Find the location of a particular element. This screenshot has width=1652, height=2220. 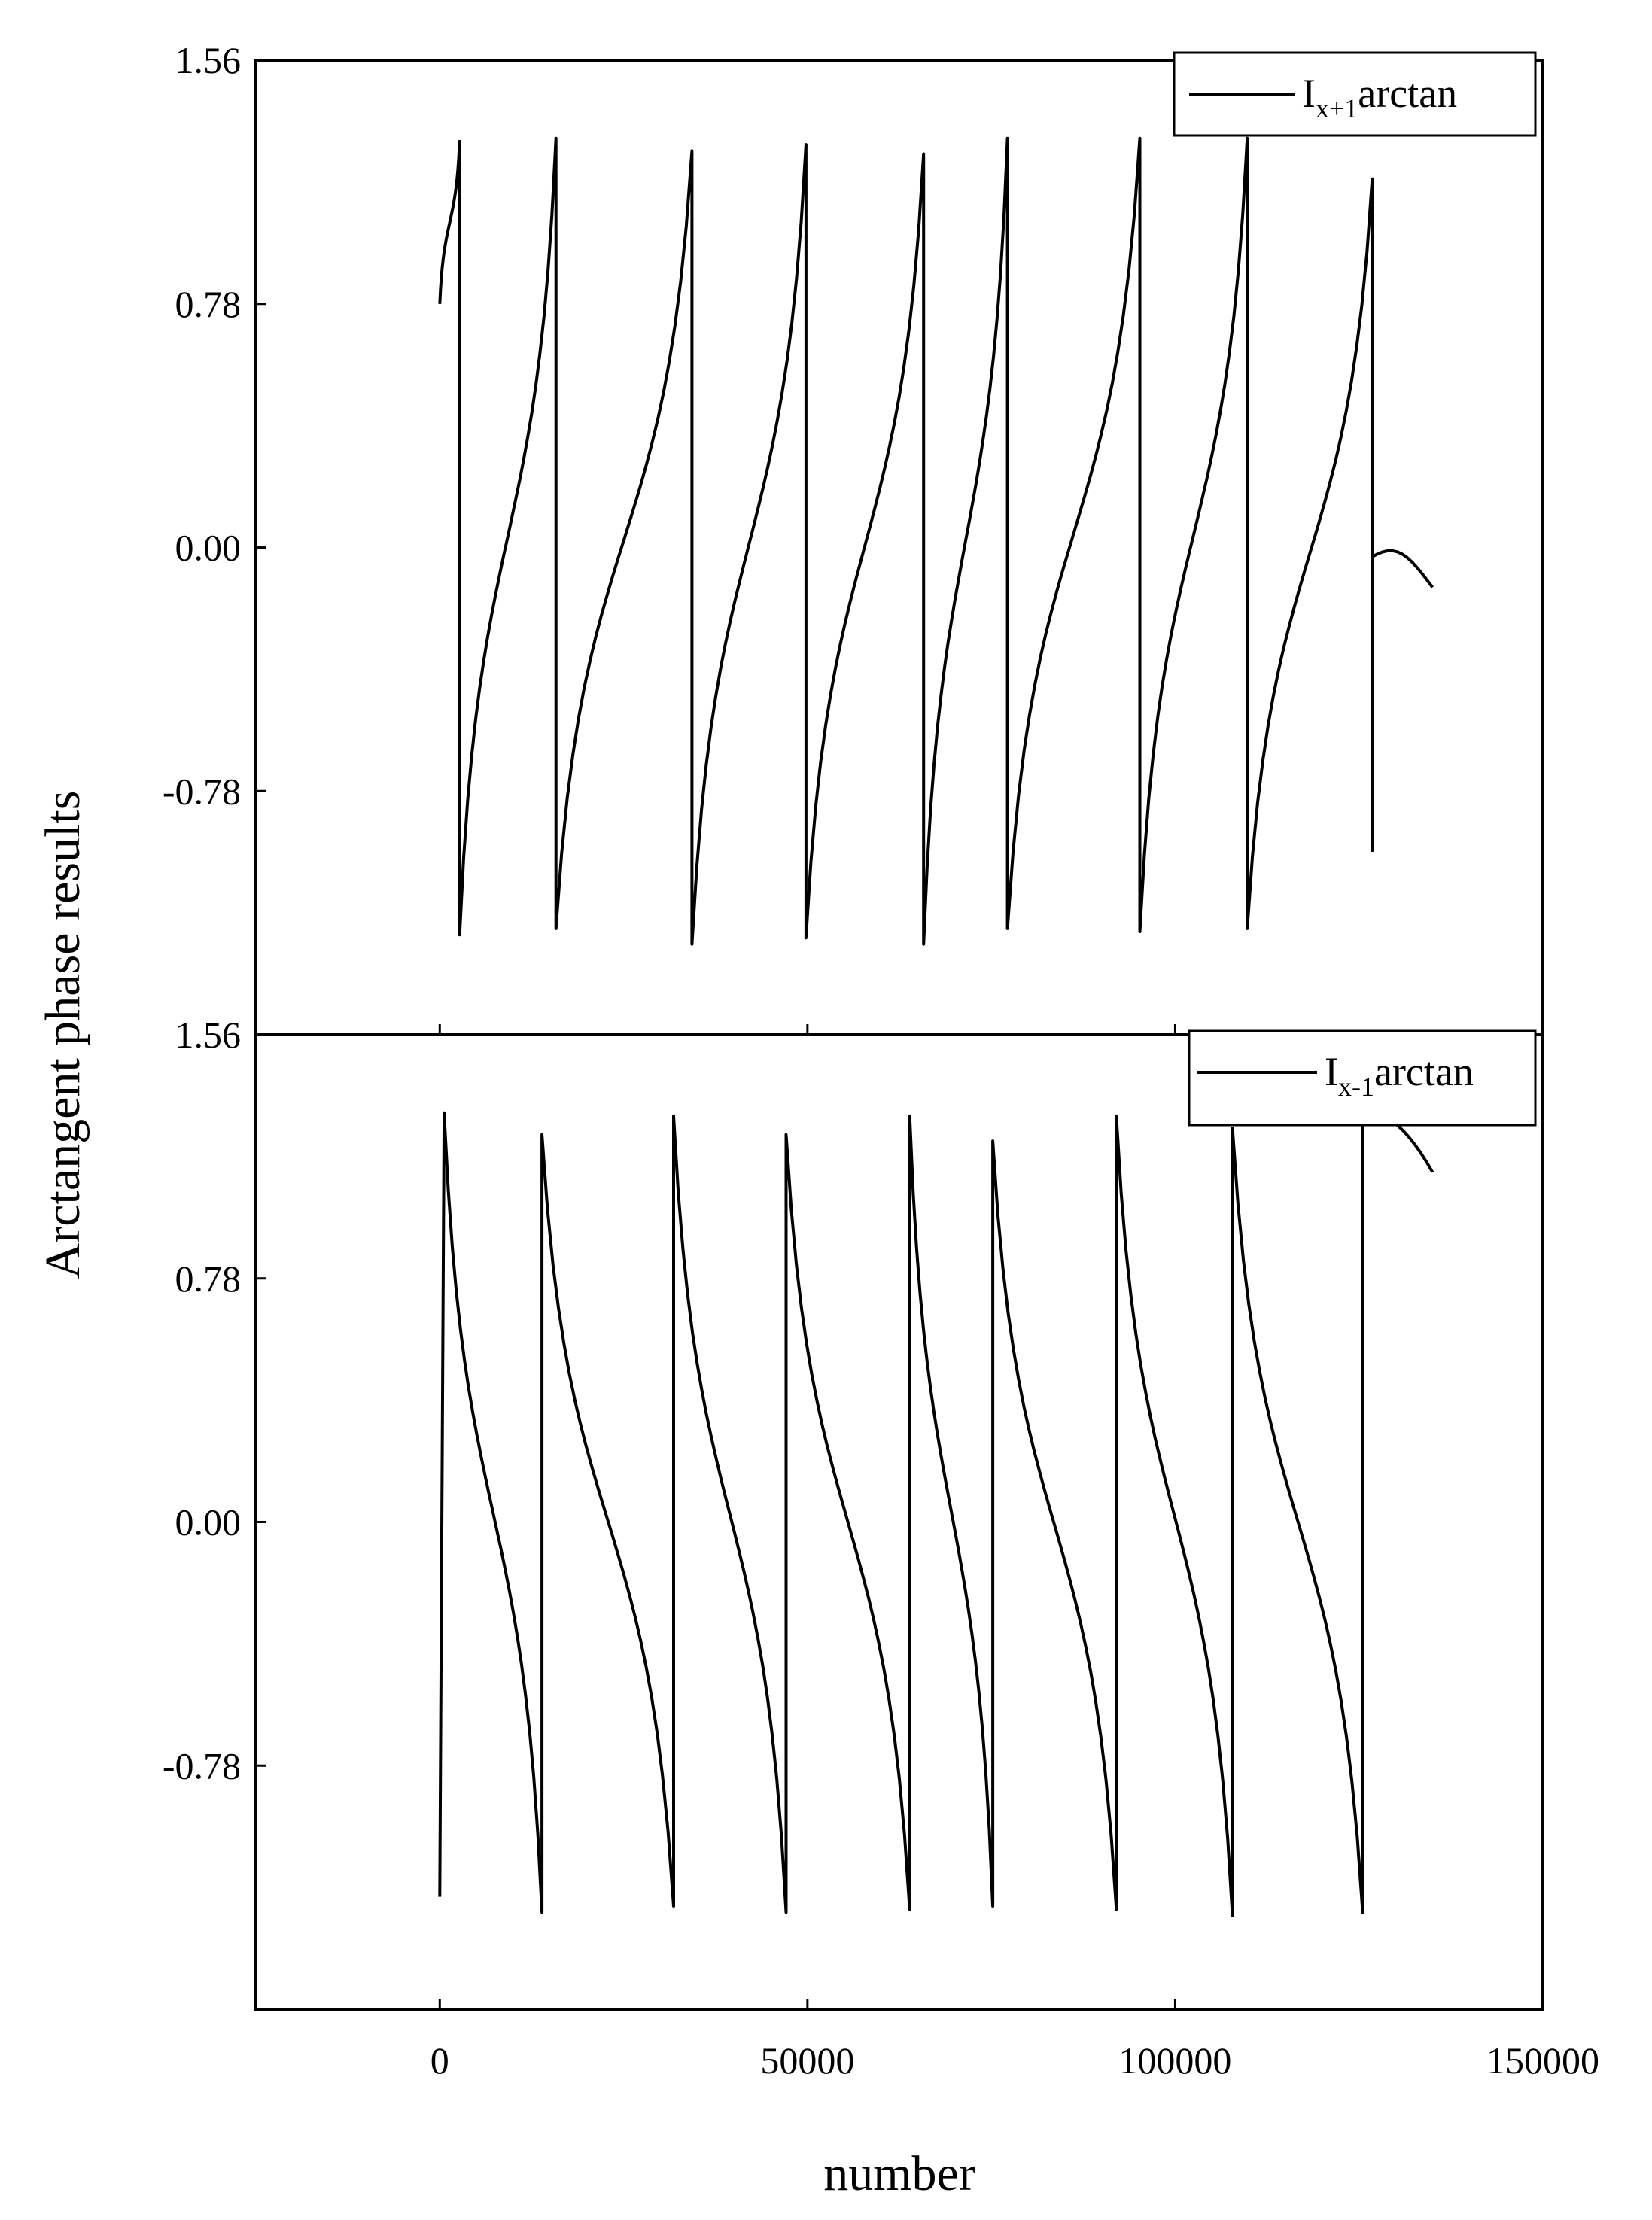

x-tick-label: 0 is located at coordinates (439, 2060).